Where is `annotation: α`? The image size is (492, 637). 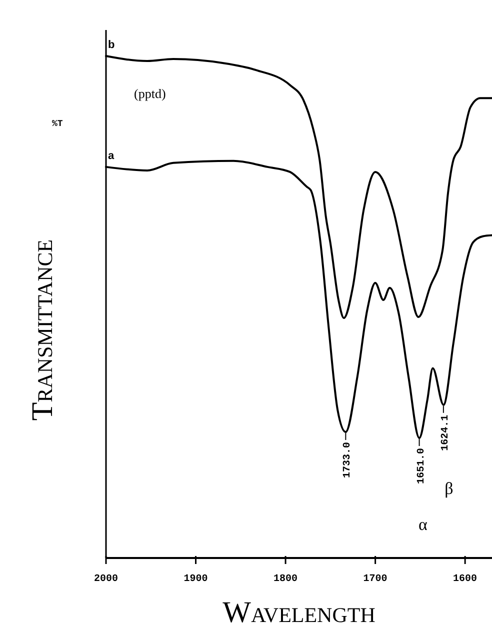
annotation: α is located at coordinates (423, 524).